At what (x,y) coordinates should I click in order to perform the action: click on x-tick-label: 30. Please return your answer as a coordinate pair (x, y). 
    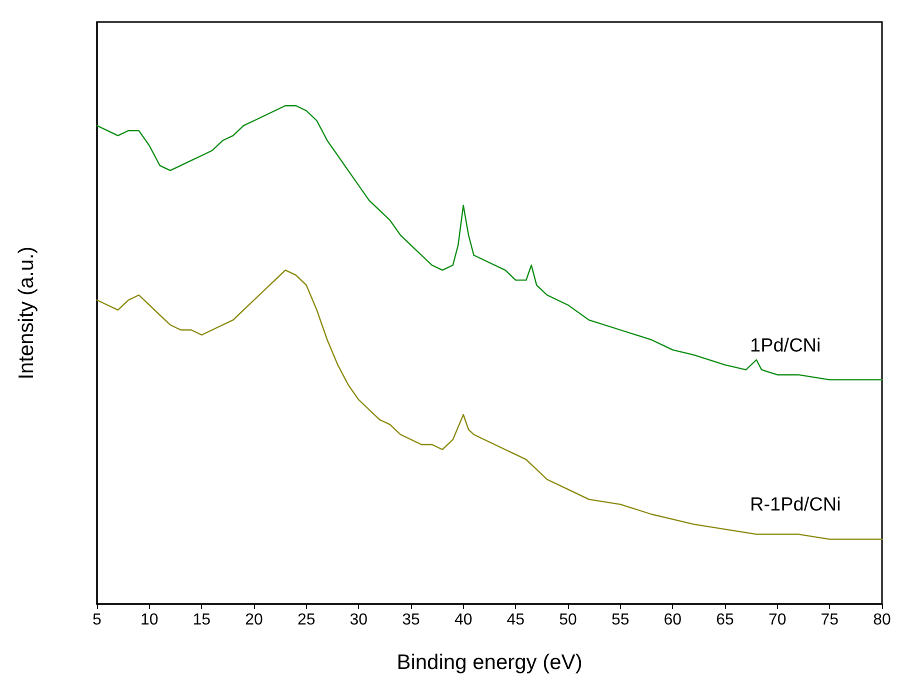
    Looking at the image, I should click on (359, 620).